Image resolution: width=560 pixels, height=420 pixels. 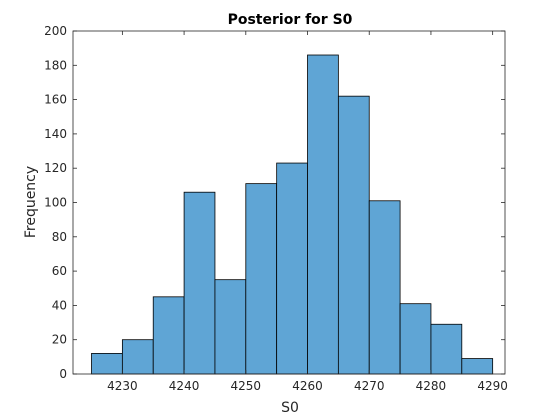 What do you see at coordinates (63, 374) in the screenshot?
I see `y-tick-label: 0` at bounding box center [63, 374].